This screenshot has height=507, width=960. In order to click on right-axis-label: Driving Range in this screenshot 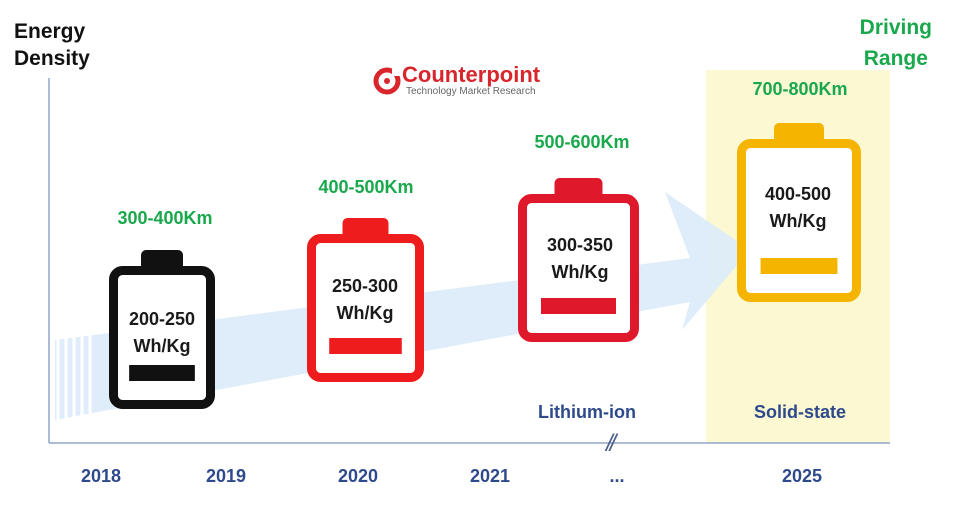, I will do `click(895, 43)`.